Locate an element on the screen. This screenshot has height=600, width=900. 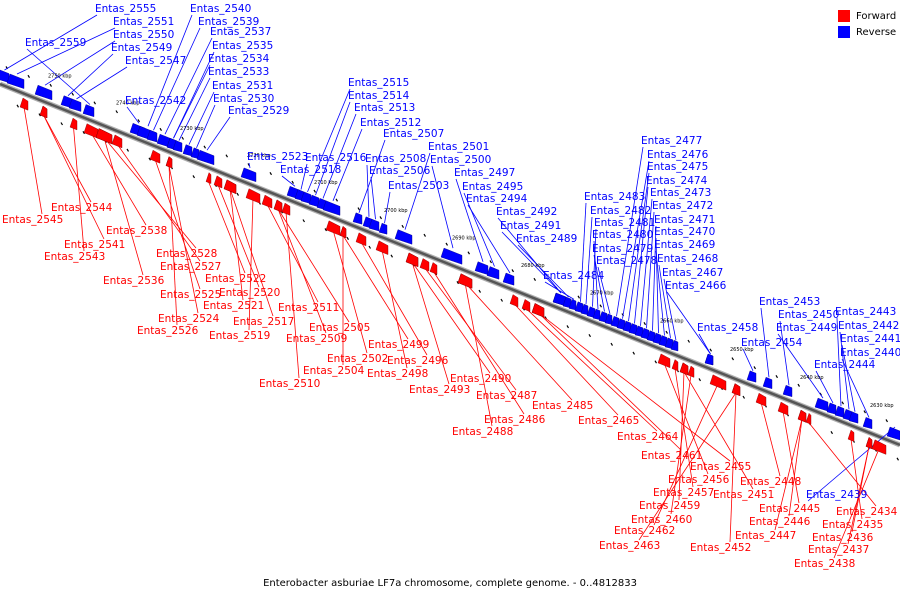
gene-label-entas-2527: Entas_2527 is located at coordinates (190, 267).